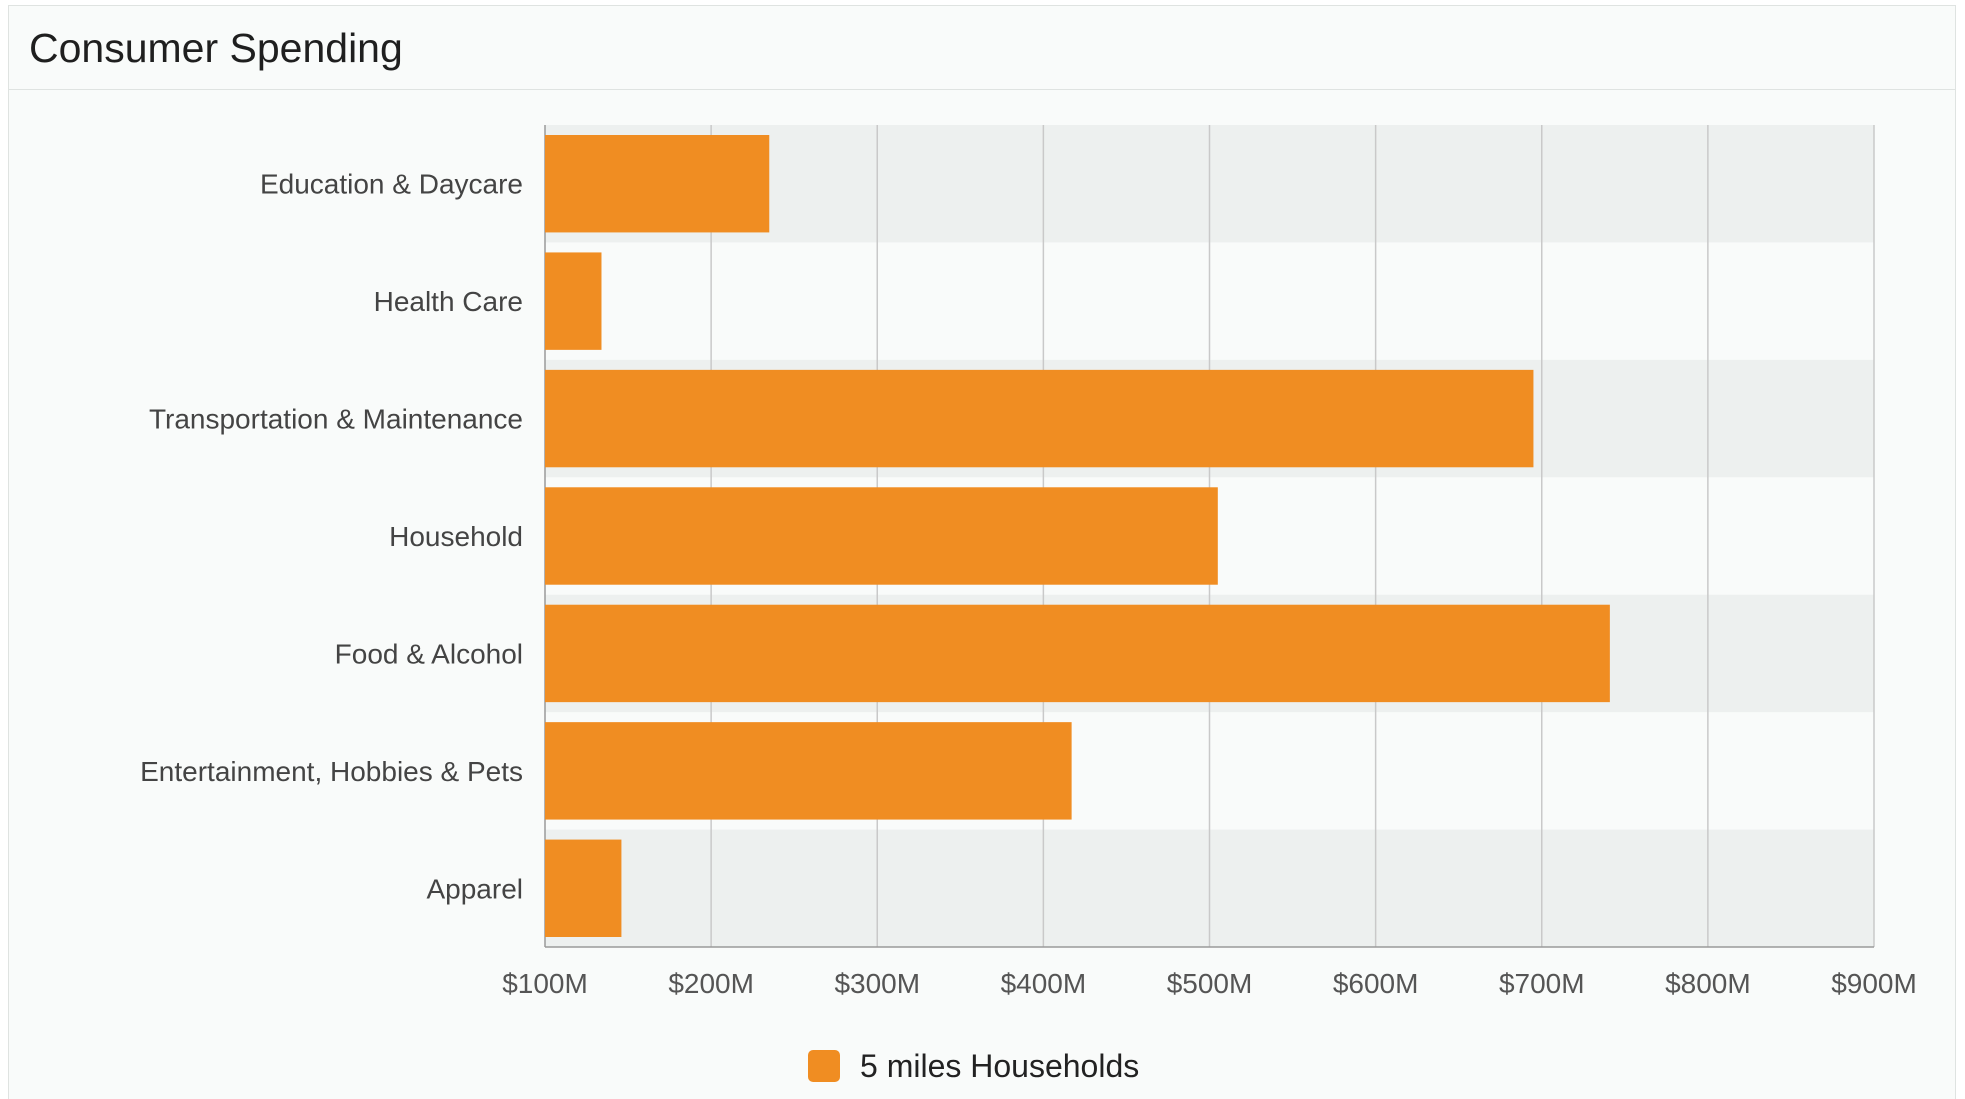  Describe the element at coordinates (1874, 983) in the screenshot. I see `x-tick-label: $900M` at that location.